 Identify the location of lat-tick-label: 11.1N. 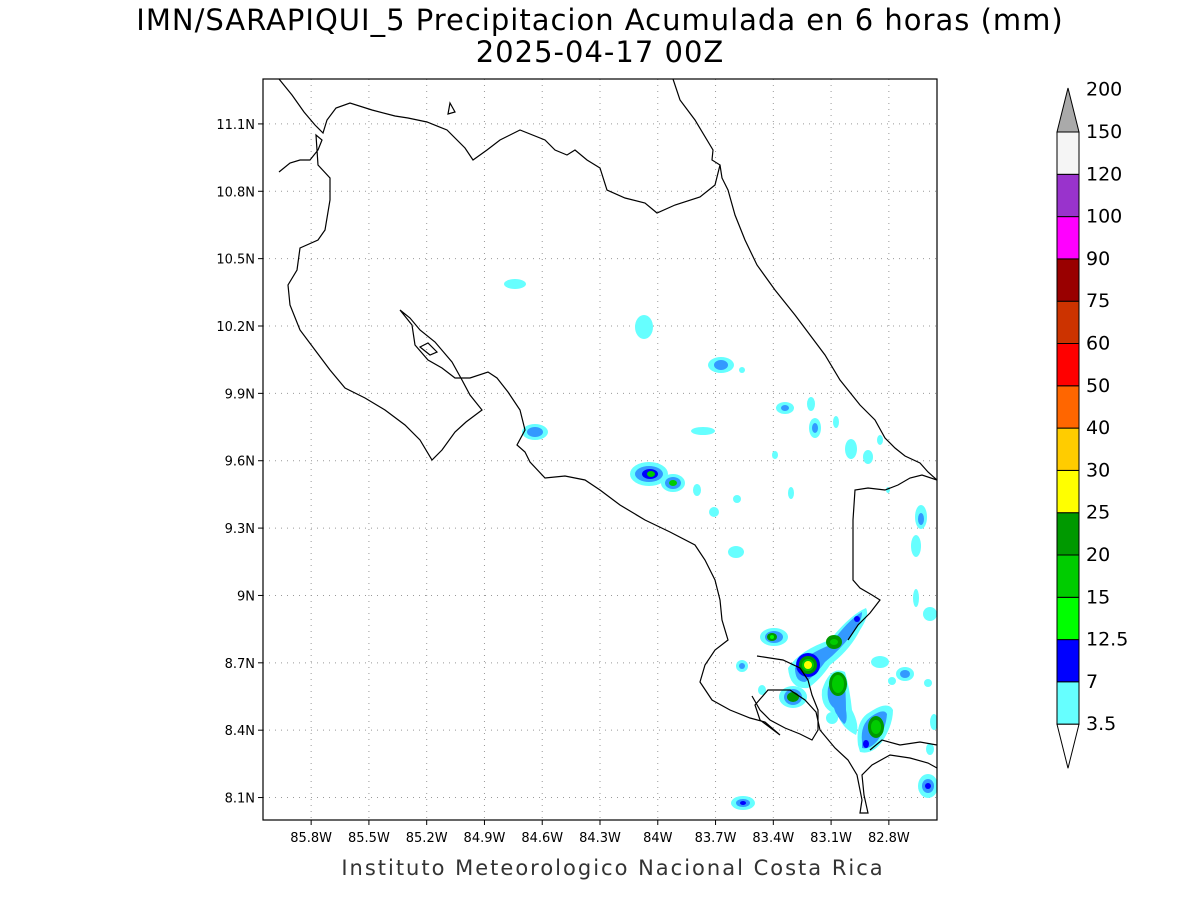
(235, 125).